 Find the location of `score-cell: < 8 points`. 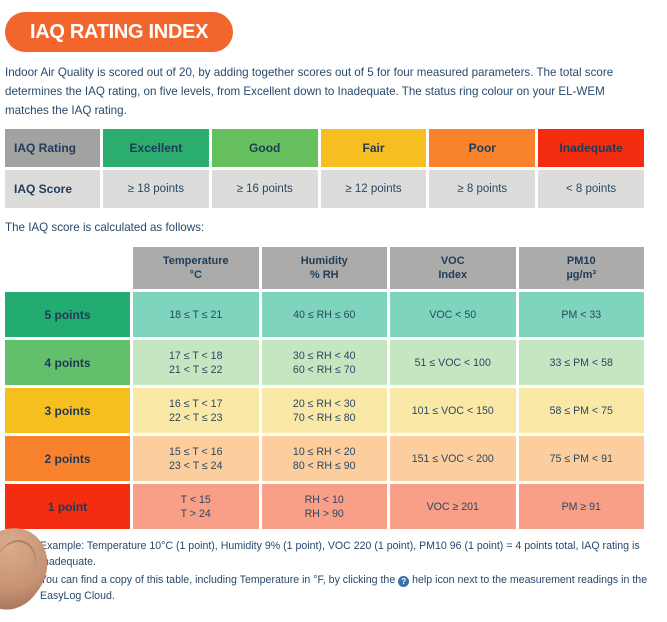

score-cell: < 8 points is located at coordinates (591, 189).